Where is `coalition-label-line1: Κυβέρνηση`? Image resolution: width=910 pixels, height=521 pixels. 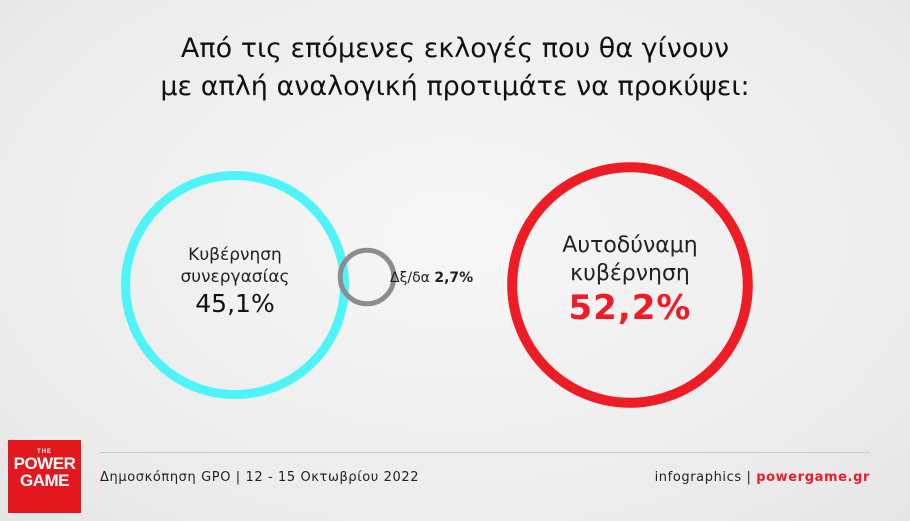
coalition-label-line1: Κυβέρνηση is located at coordinates (235, 255).